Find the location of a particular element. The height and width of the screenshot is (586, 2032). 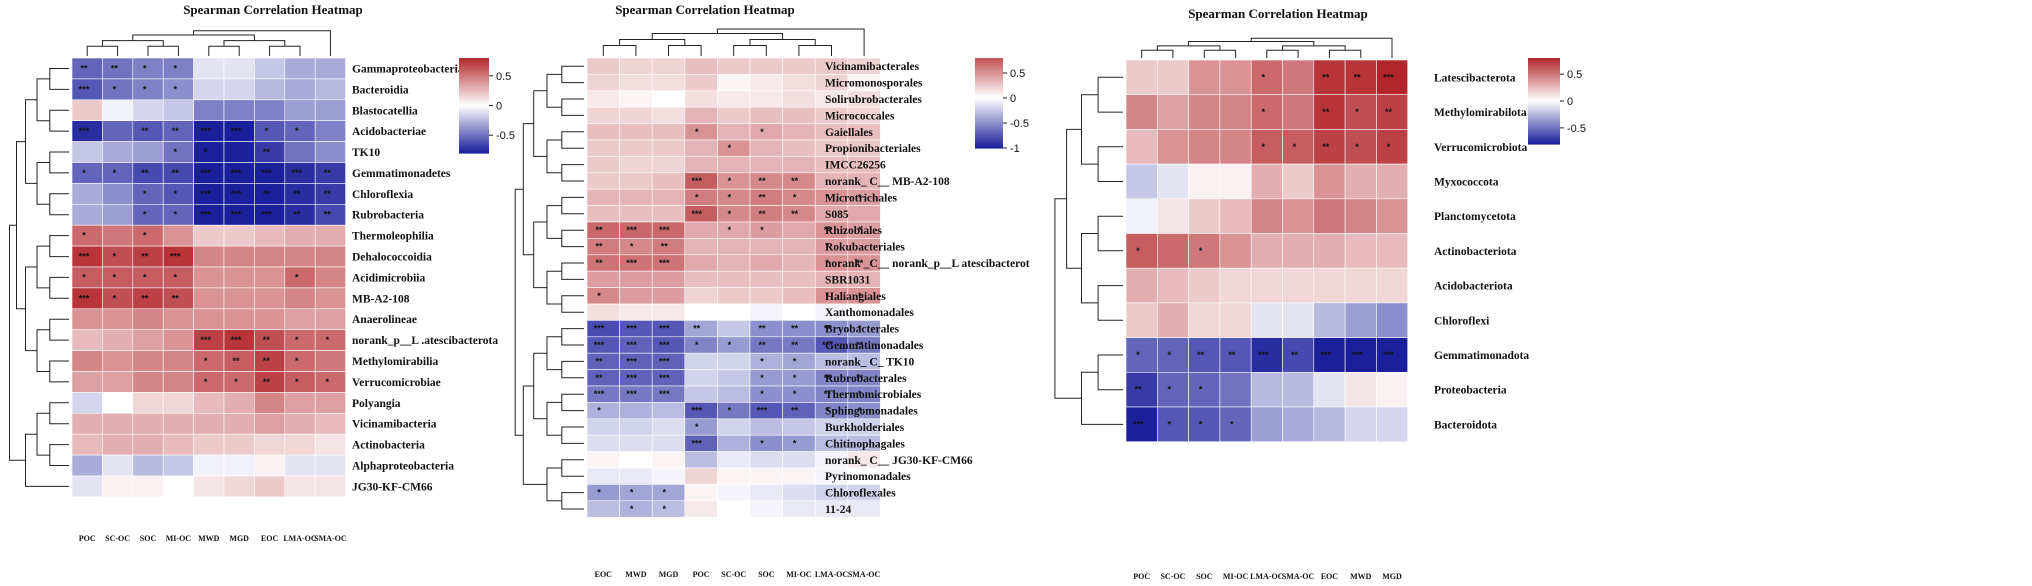

row-label: Bacteroidota is located at coordinates (1465, 425).